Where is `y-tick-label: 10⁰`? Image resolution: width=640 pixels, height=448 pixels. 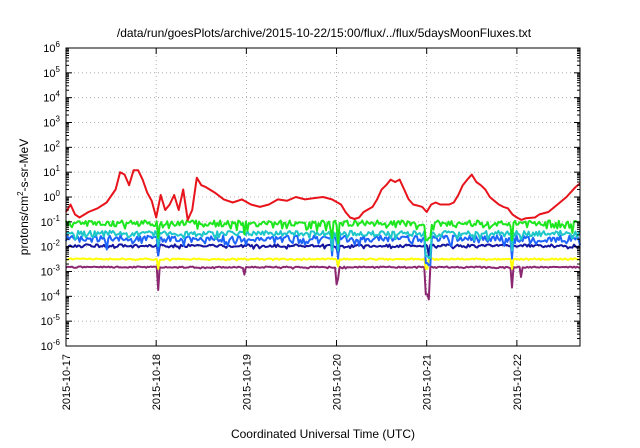
y-tick-label: 10⁰ is located at coordinates (51, 196).